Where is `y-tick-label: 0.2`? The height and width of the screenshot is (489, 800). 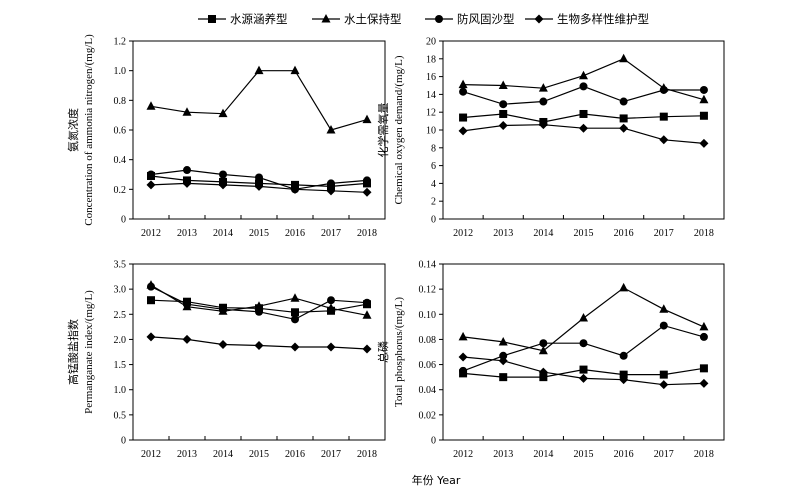
y-tick-label: 0.2 is located at coordinates (120, 190).